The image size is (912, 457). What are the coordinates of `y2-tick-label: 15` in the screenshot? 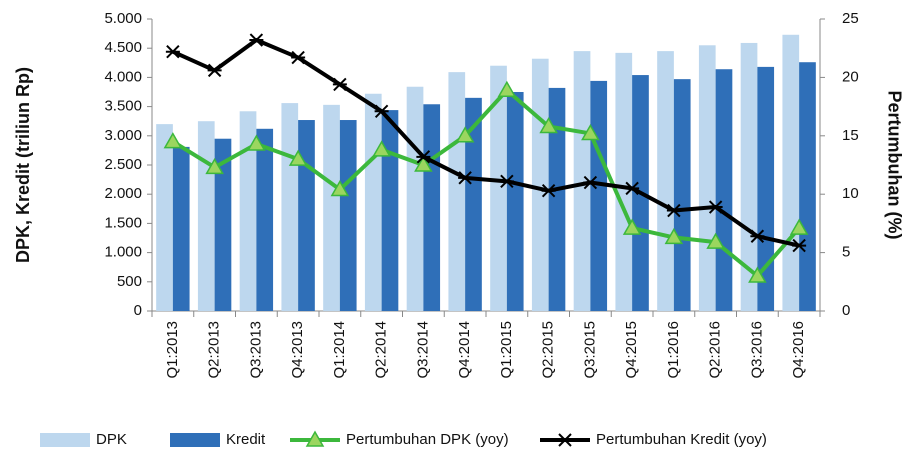 It's located at (850, 135).